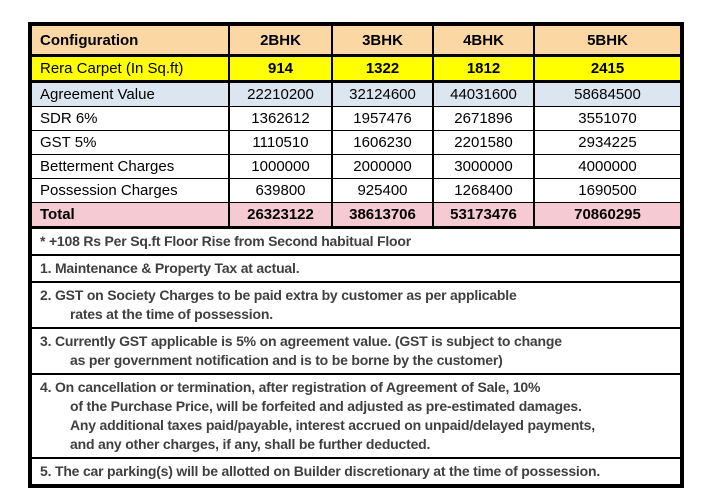 This screenshot has width=711, height=496. Describe the element at coordinates (383, 214) in the screenshot. I see `cell-value: 38613706` at that location.